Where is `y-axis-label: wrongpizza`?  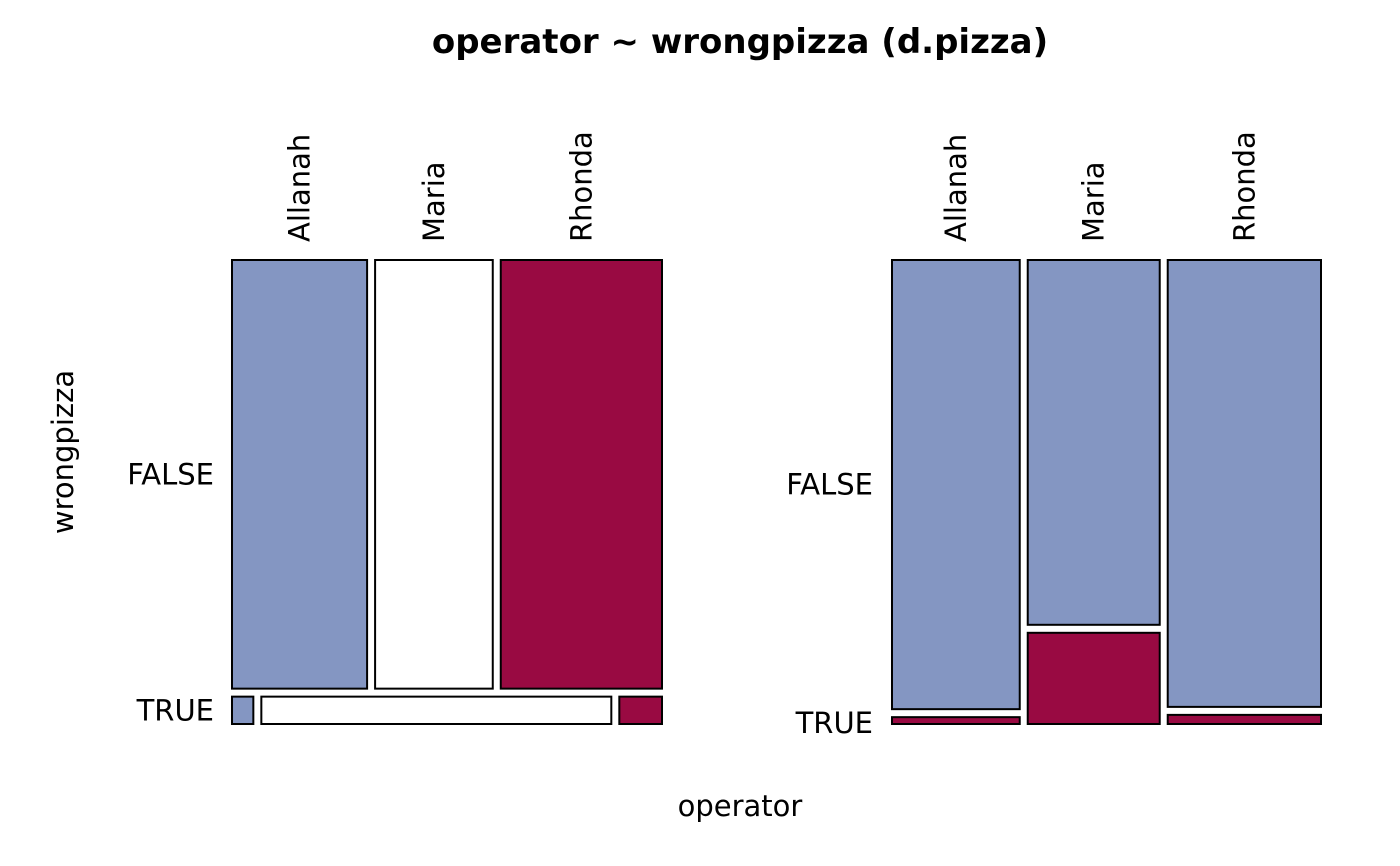 y-axis-label: wrongpizza is located at coordinates (63, 452).